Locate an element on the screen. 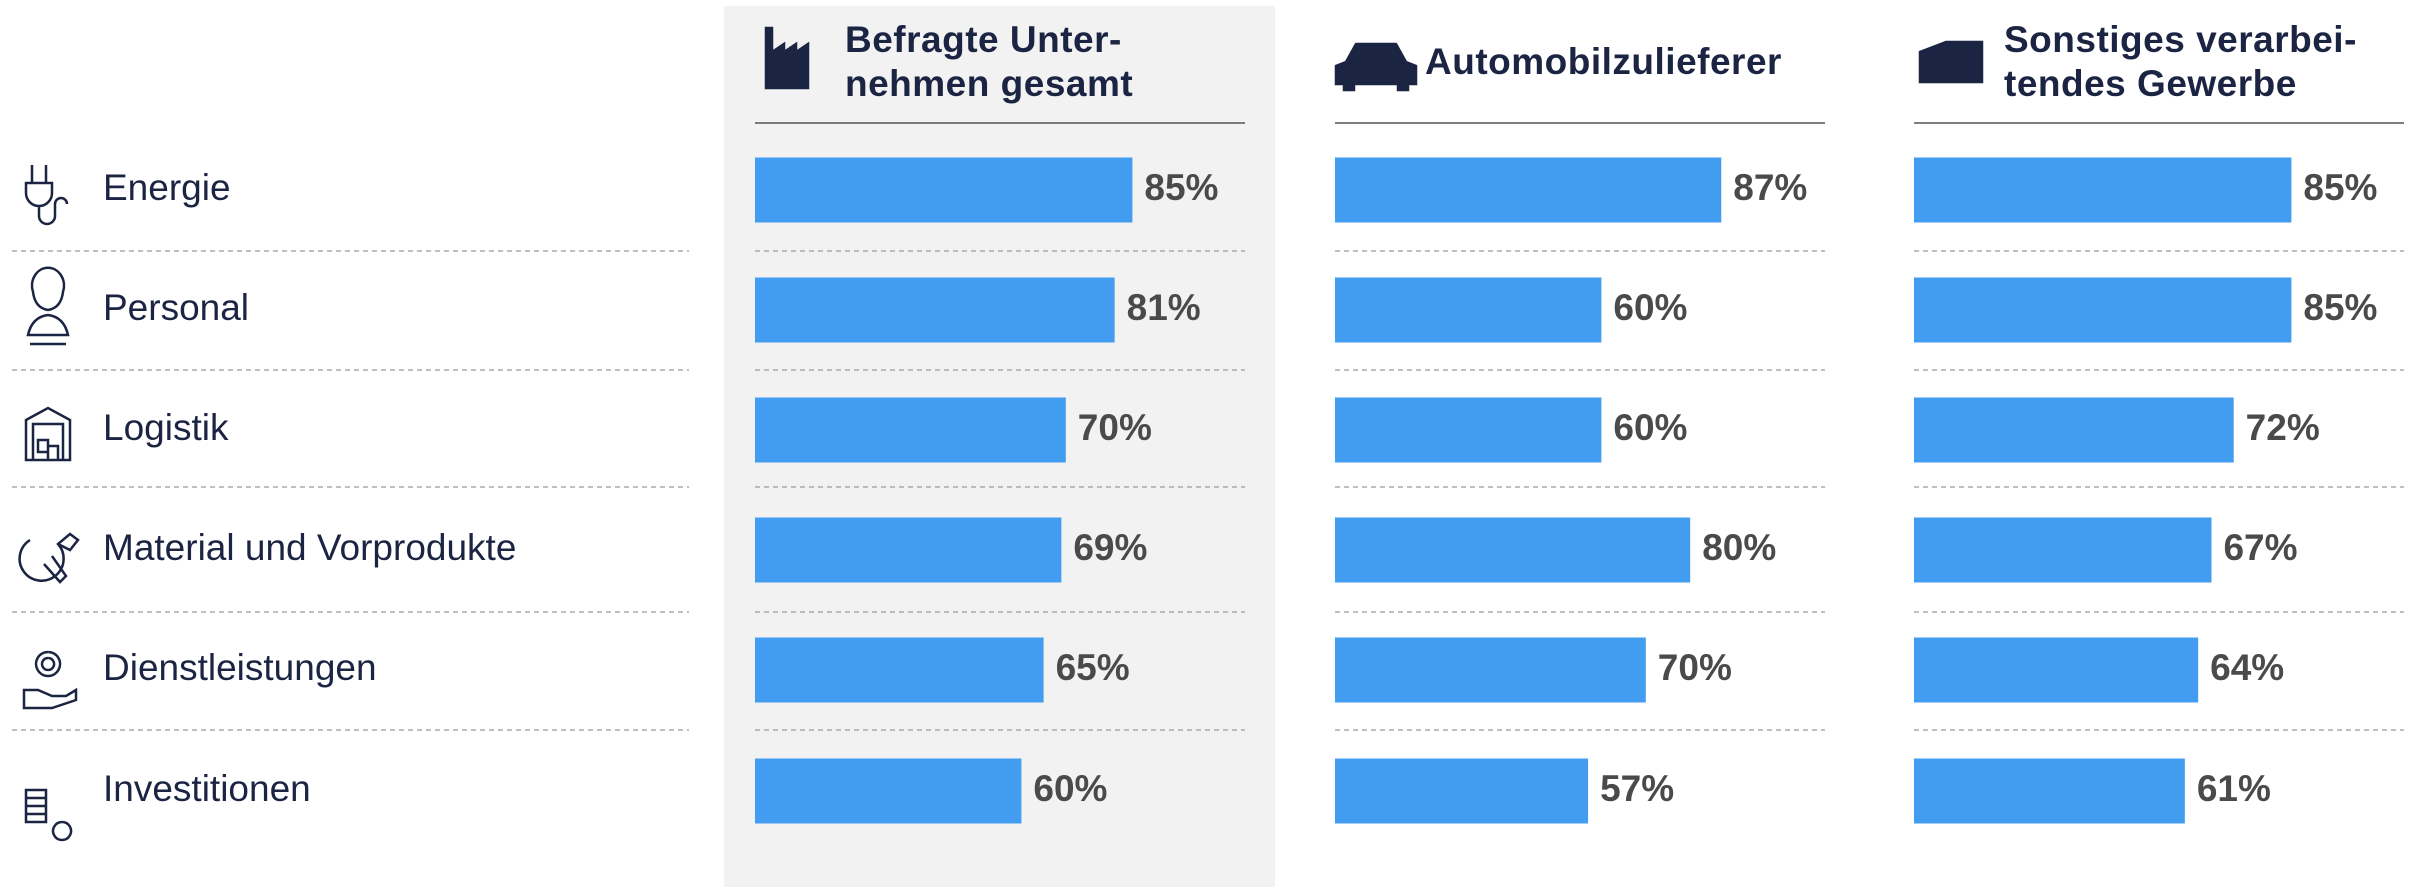 The height and width of the screenshot is (887, 2417). value-label: 64% is located at coordinates (2247, 667).